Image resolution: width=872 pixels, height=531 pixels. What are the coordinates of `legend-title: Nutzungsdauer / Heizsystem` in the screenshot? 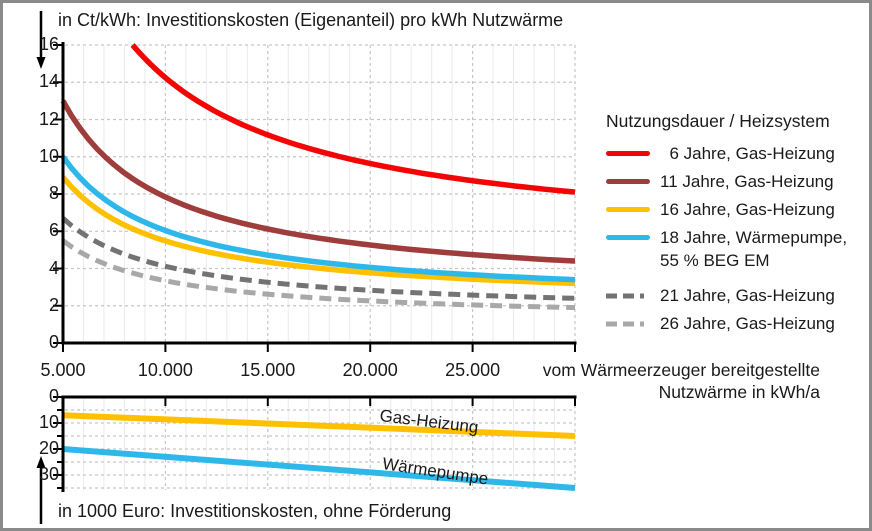 It's located at (718, 121).